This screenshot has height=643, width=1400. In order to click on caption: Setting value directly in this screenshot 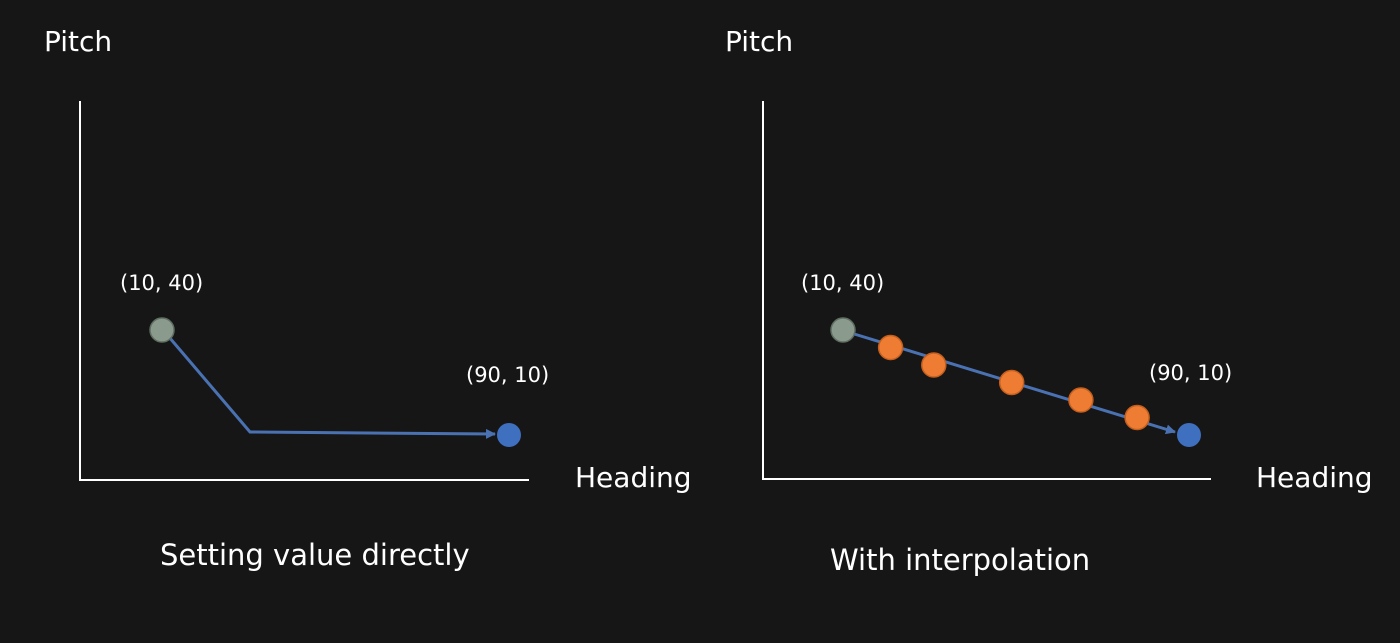, I will do `click(315, 555)`.